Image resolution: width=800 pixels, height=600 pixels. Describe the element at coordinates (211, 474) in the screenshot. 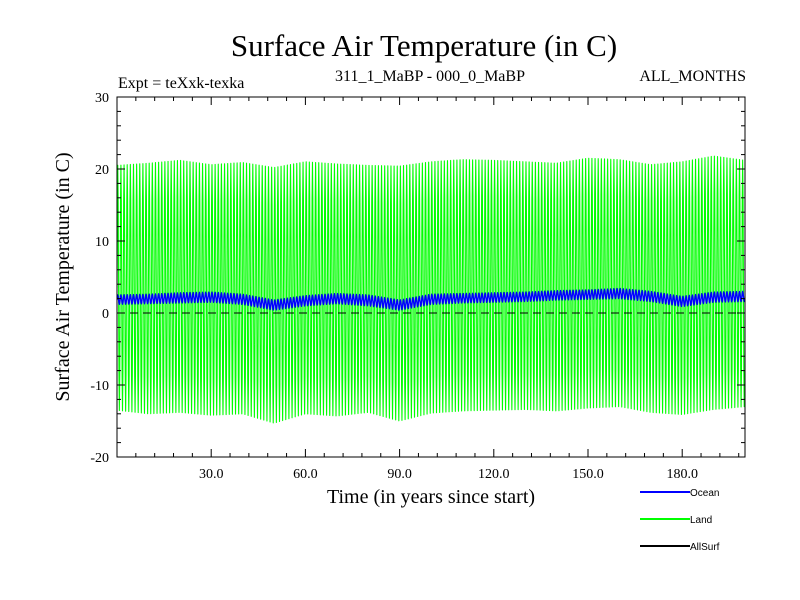

I see `x-tick-label: 30.0` at that location.